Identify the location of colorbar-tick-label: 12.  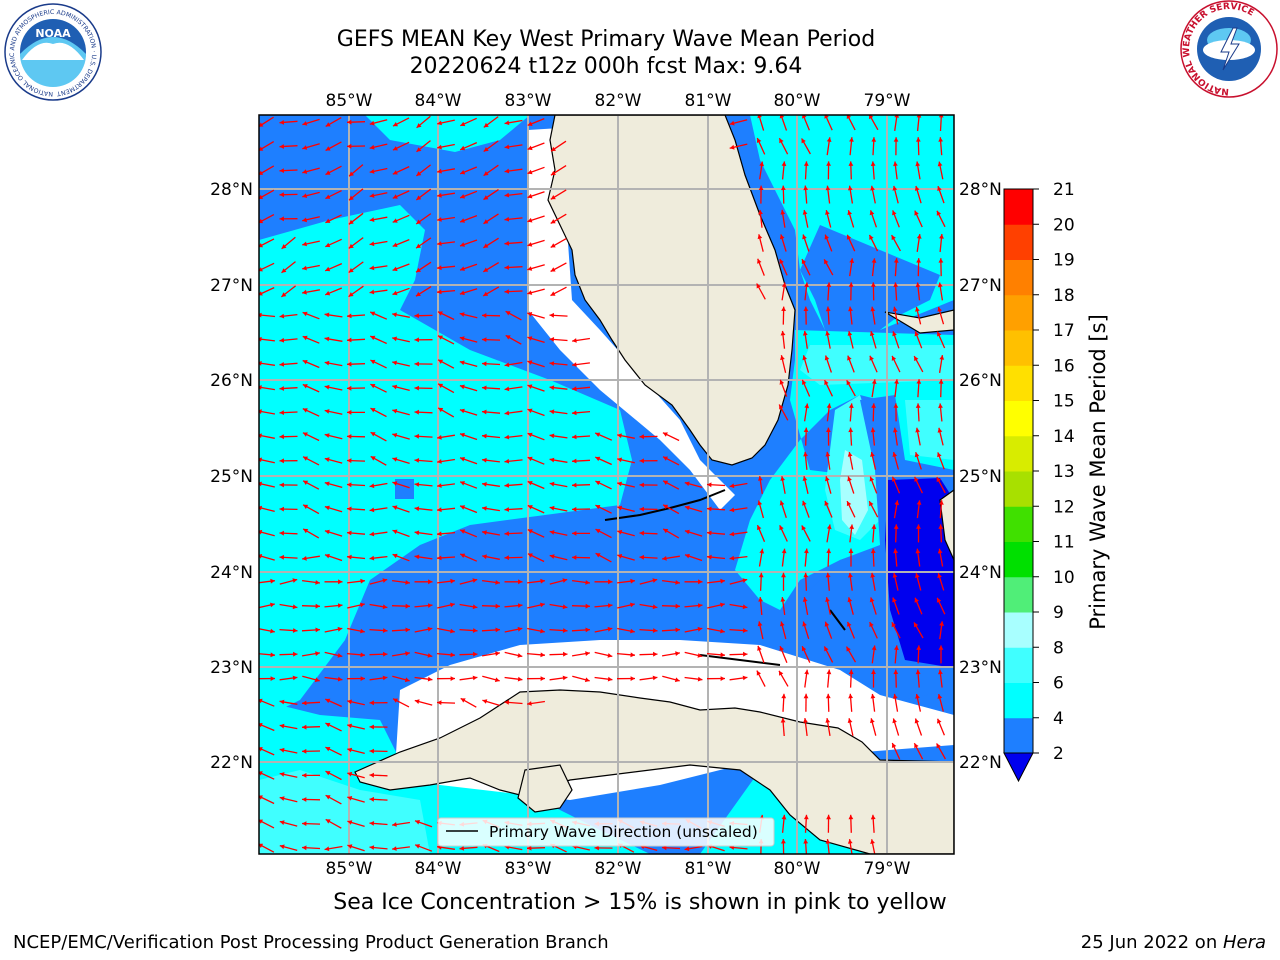
(1064, 507).